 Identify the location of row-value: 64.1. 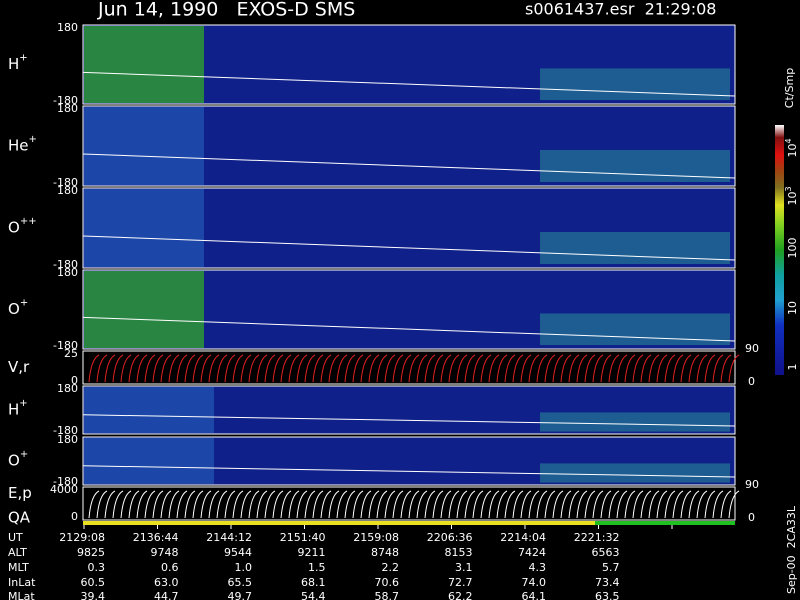
(534, 595).